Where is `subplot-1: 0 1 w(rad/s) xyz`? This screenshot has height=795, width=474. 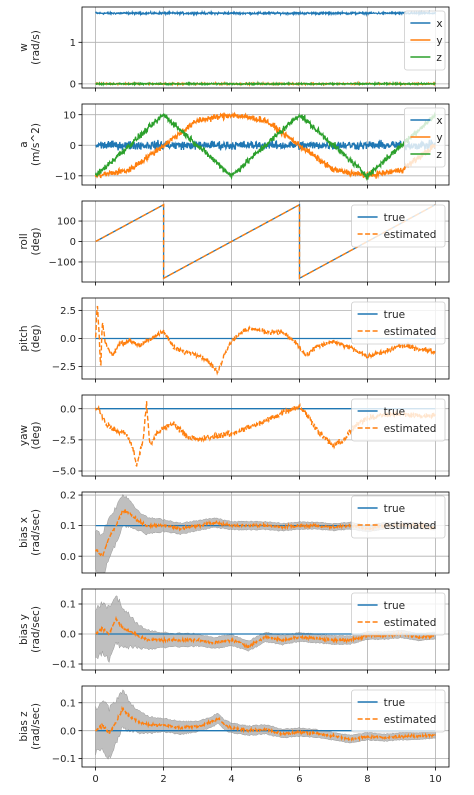 subplot-1: 0 1 w(rad/s) xyz is located at coordinates (234, 49).